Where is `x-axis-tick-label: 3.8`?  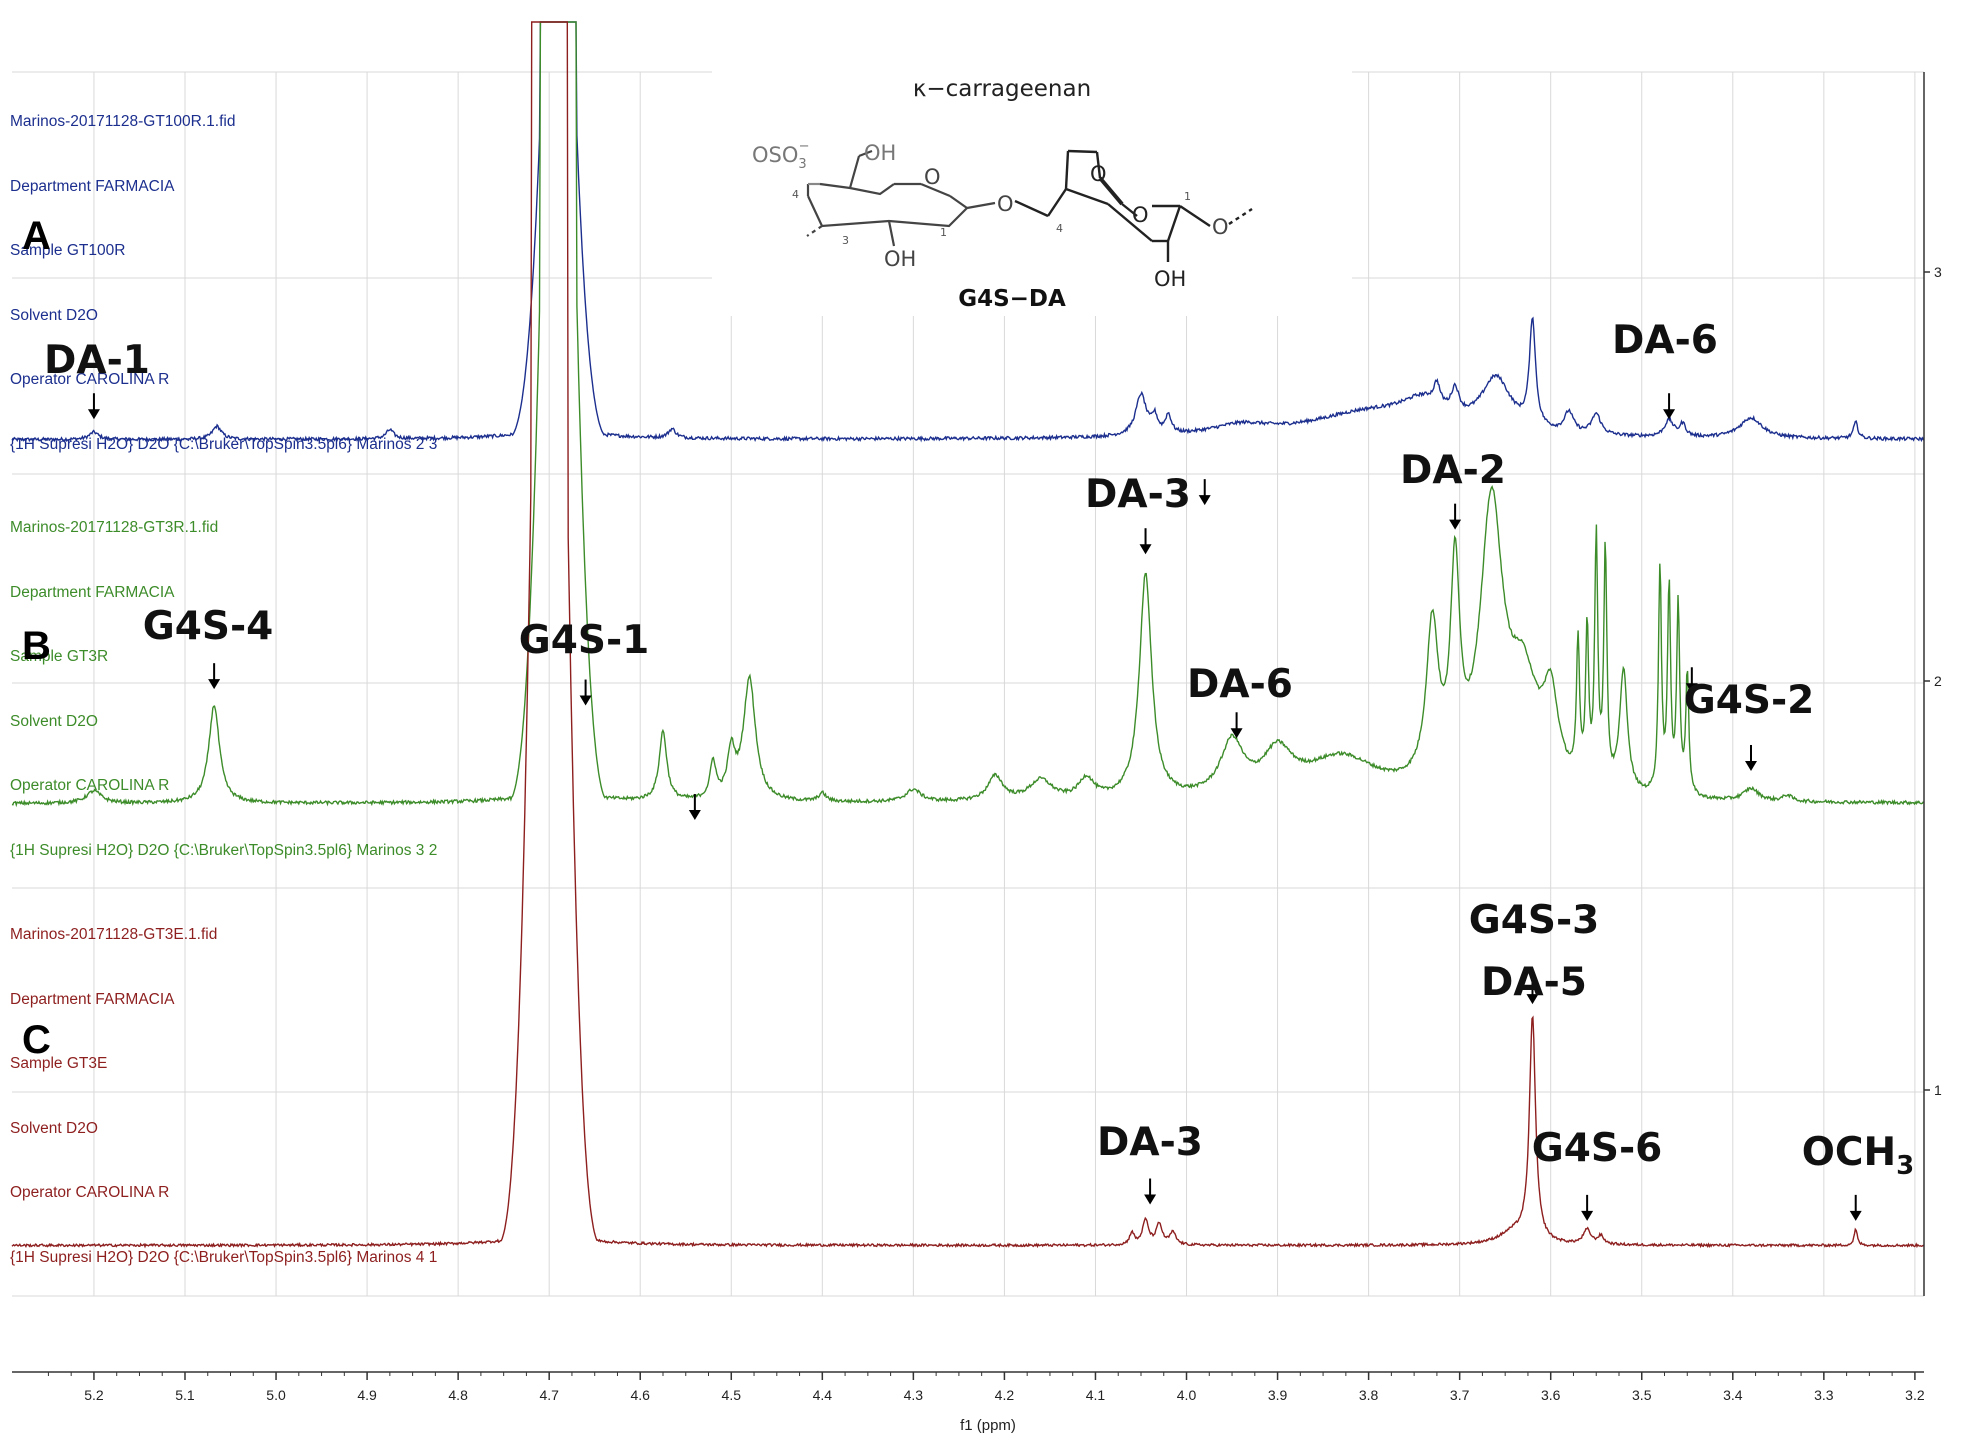 x-axis-tick-label: 3.8 is located at coordinates (1369, 1395).